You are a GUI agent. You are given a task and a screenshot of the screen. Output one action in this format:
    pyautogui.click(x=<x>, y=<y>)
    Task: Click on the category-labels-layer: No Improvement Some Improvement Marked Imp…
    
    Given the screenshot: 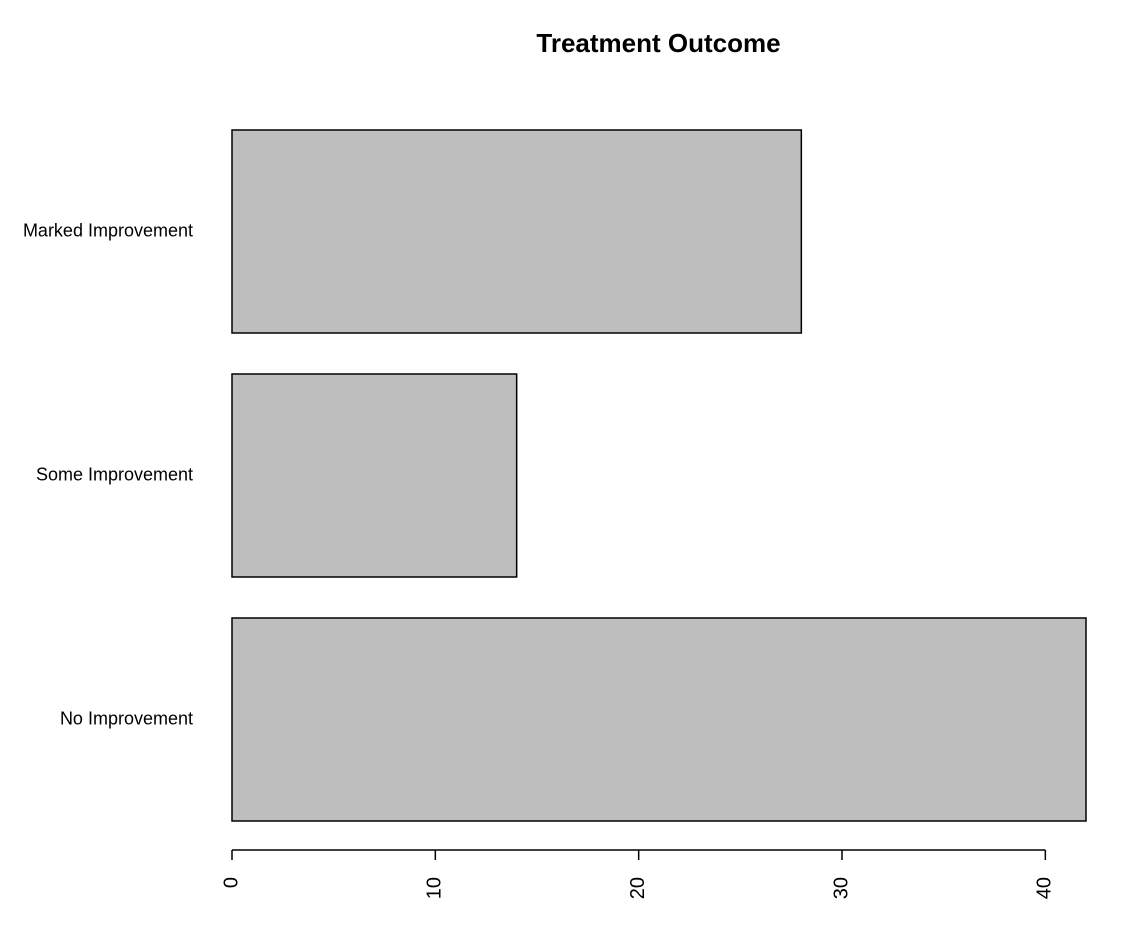 What is the action you would take?
    pyautogui.click(x=108, y=474)
    